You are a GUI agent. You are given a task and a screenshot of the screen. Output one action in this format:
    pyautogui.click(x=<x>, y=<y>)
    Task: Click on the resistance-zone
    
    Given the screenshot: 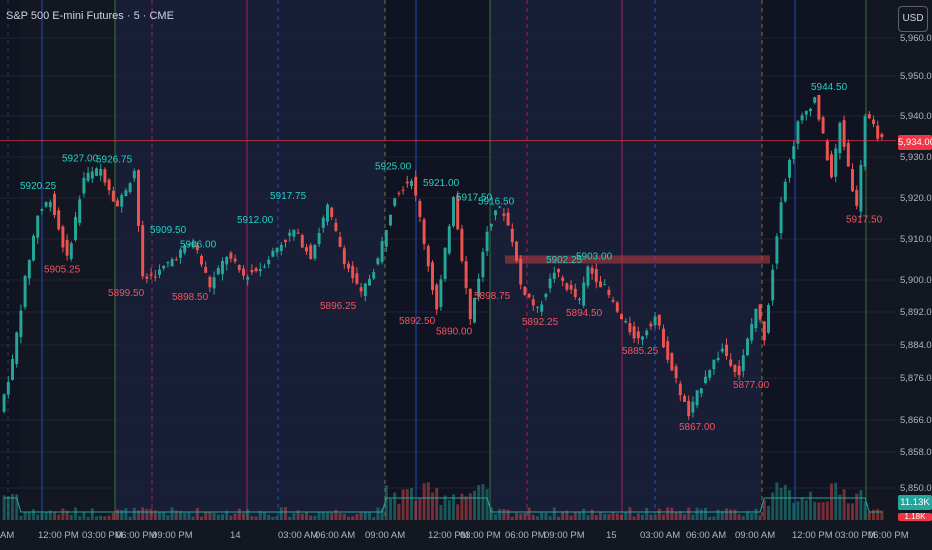 What is the action you would take?
    pyautogui.click(x=637, y=259)
    